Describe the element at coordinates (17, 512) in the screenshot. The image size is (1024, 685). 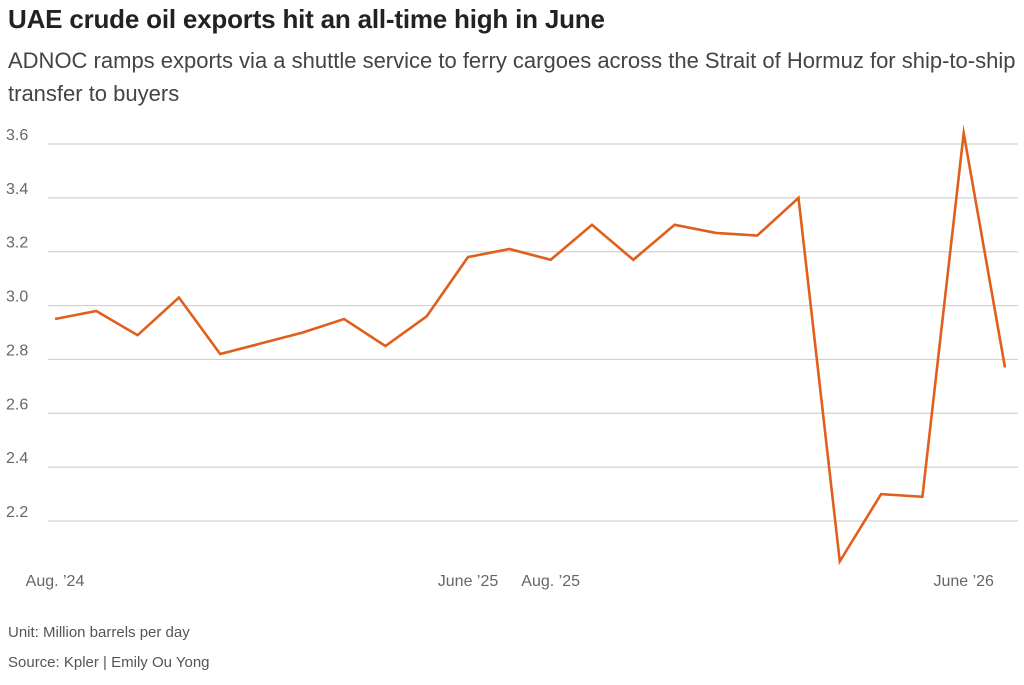
I see `y-tick-label: 2.2` at that location.